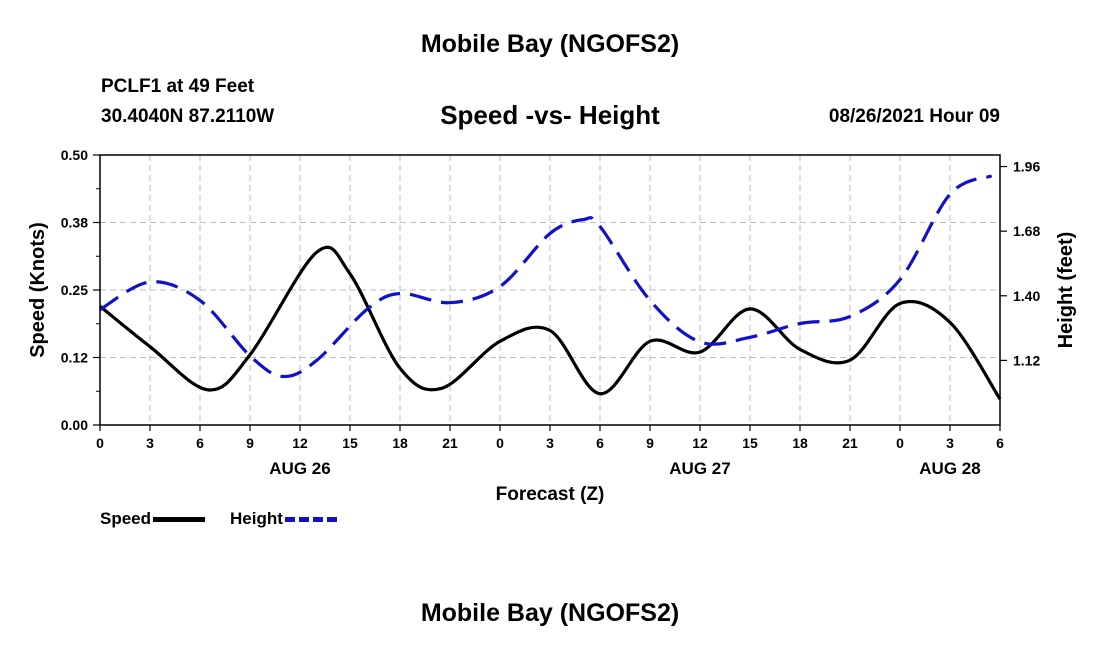 The image size is (1100, 650). I want to click on y-tick-label-right: 1.68, so click(1026, 231).